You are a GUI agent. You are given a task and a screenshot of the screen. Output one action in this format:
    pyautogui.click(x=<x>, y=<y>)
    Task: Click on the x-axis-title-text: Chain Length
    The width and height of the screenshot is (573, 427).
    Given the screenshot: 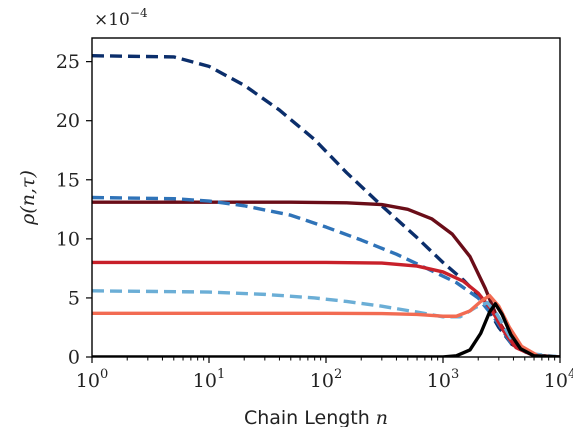 What is the action you would take?
    pyautogui.click(x=307, y=417)
    